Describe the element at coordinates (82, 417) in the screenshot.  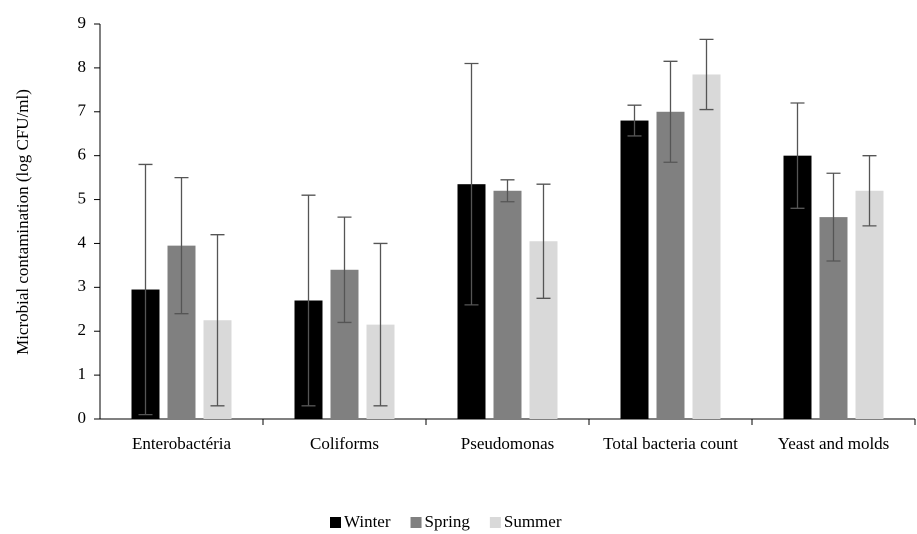
I see `y-tick-label: 0` at that location.